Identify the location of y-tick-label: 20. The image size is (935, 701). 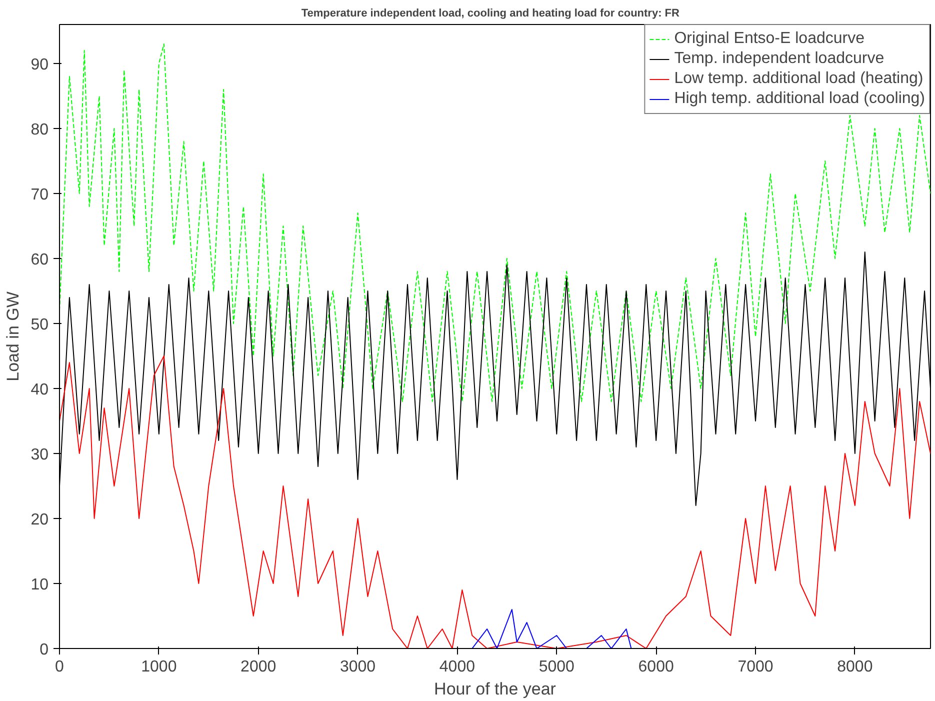
(39, 520).